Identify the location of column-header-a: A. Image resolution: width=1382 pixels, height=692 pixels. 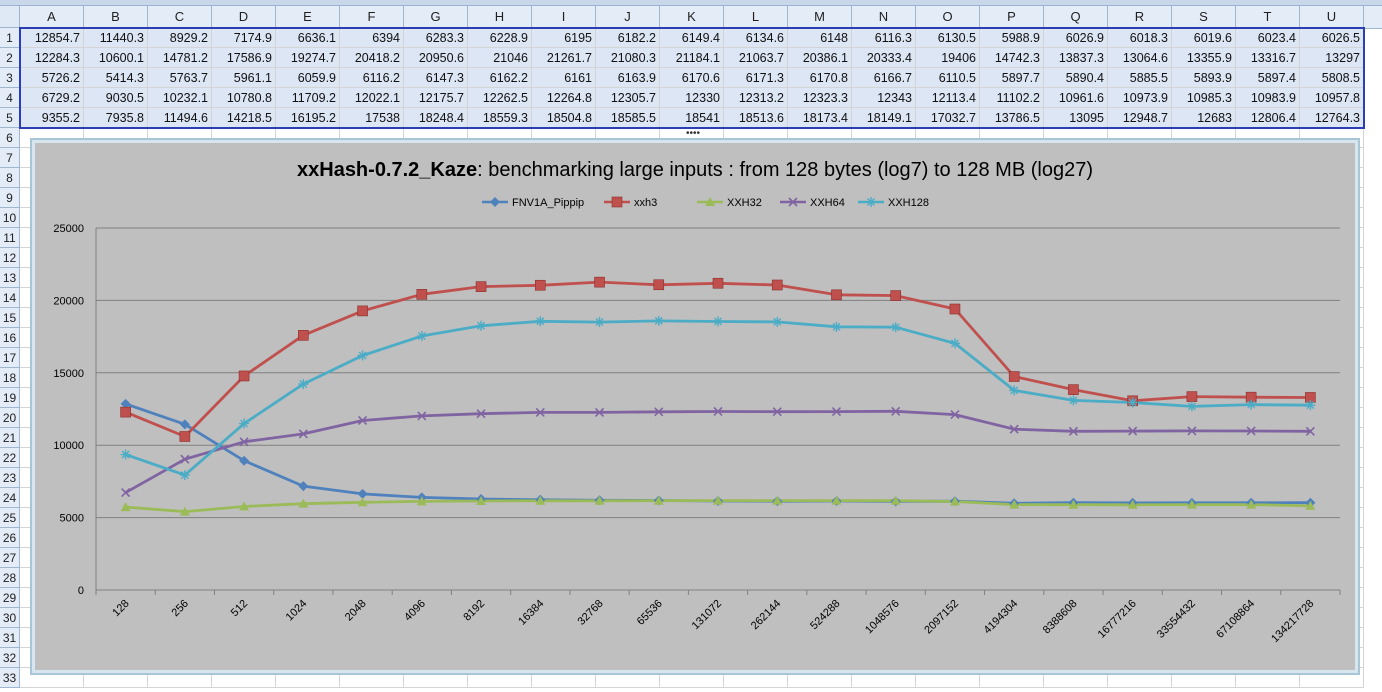
(52, 17).